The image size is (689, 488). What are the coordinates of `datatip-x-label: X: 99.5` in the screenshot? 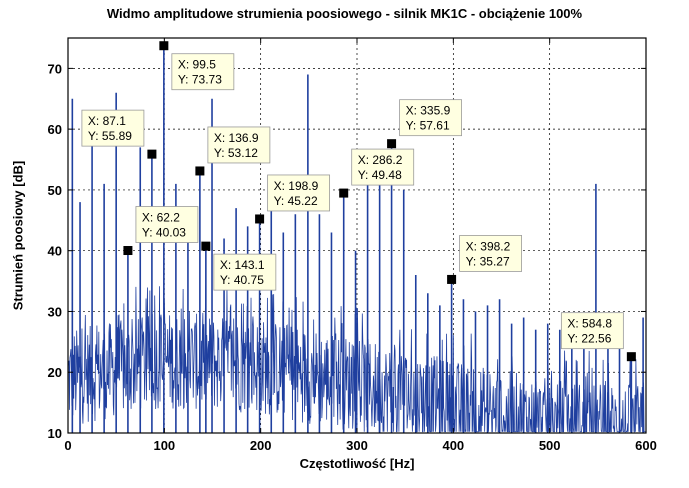 It's located at (197, 65).